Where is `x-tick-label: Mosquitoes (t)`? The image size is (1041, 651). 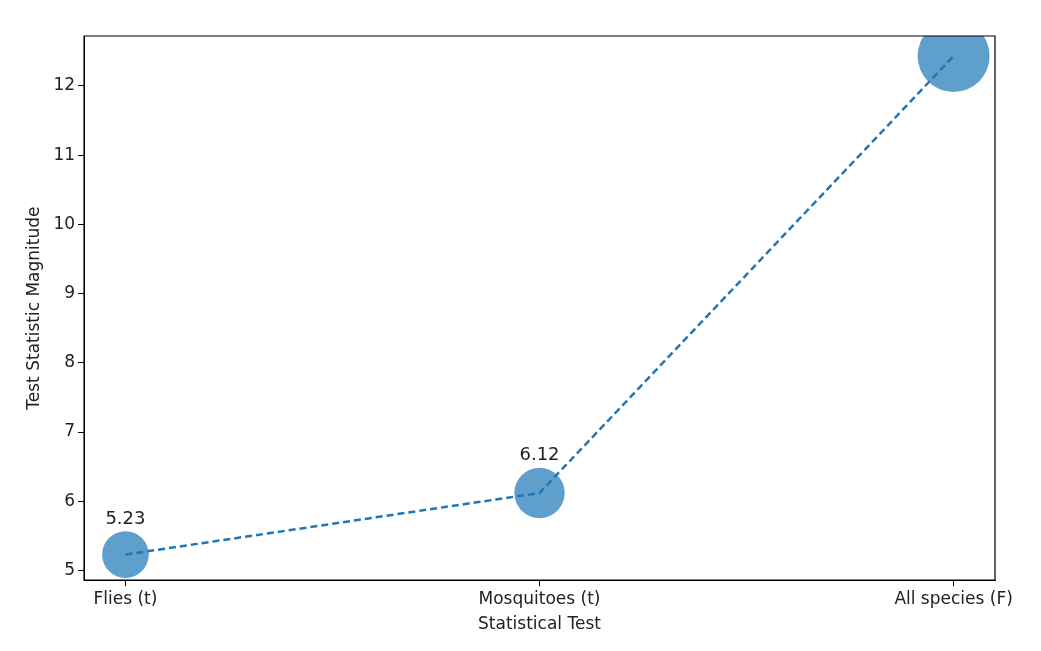
x-tick-label: Mosquitoes (t) is located at coordinates (539, 597).